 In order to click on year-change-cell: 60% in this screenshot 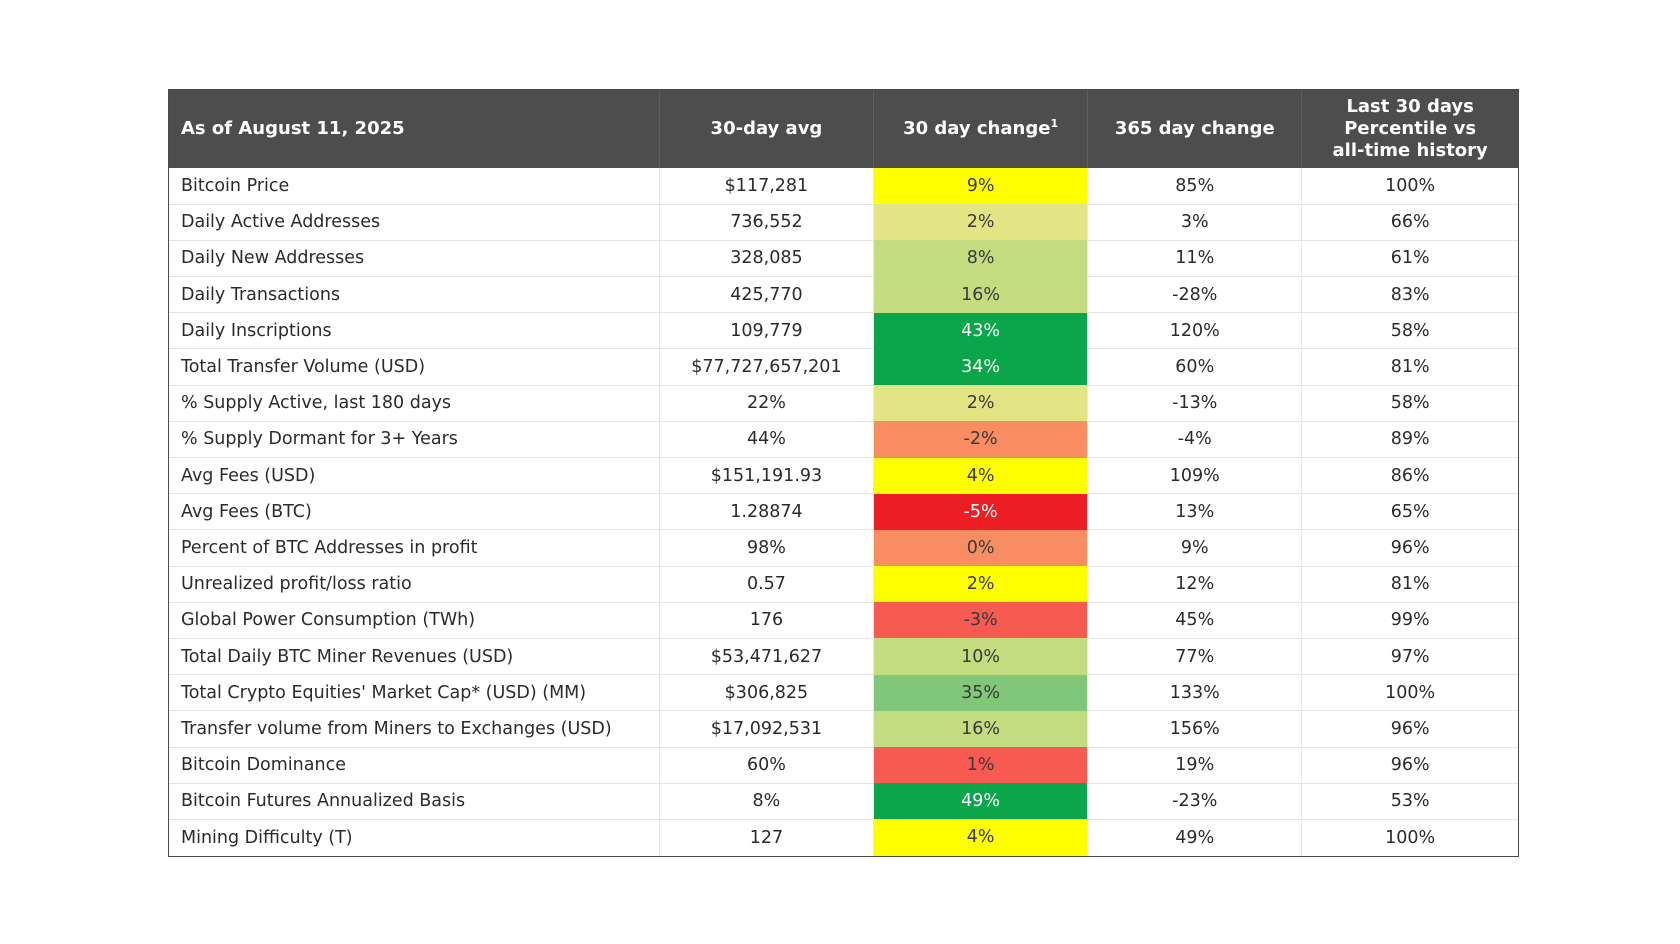, I will do `click(1195, 367)`.